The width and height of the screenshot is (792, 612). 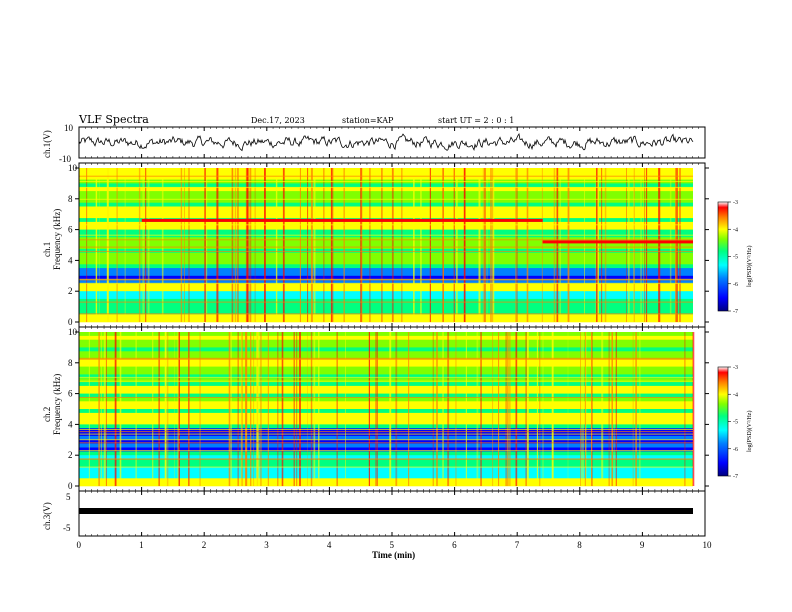 What do you see at coordinates (57, 404) in the screenshot?
I see `ch2-freq-ylabel: Frequency (kHz)` at bounding box center [57, 404].